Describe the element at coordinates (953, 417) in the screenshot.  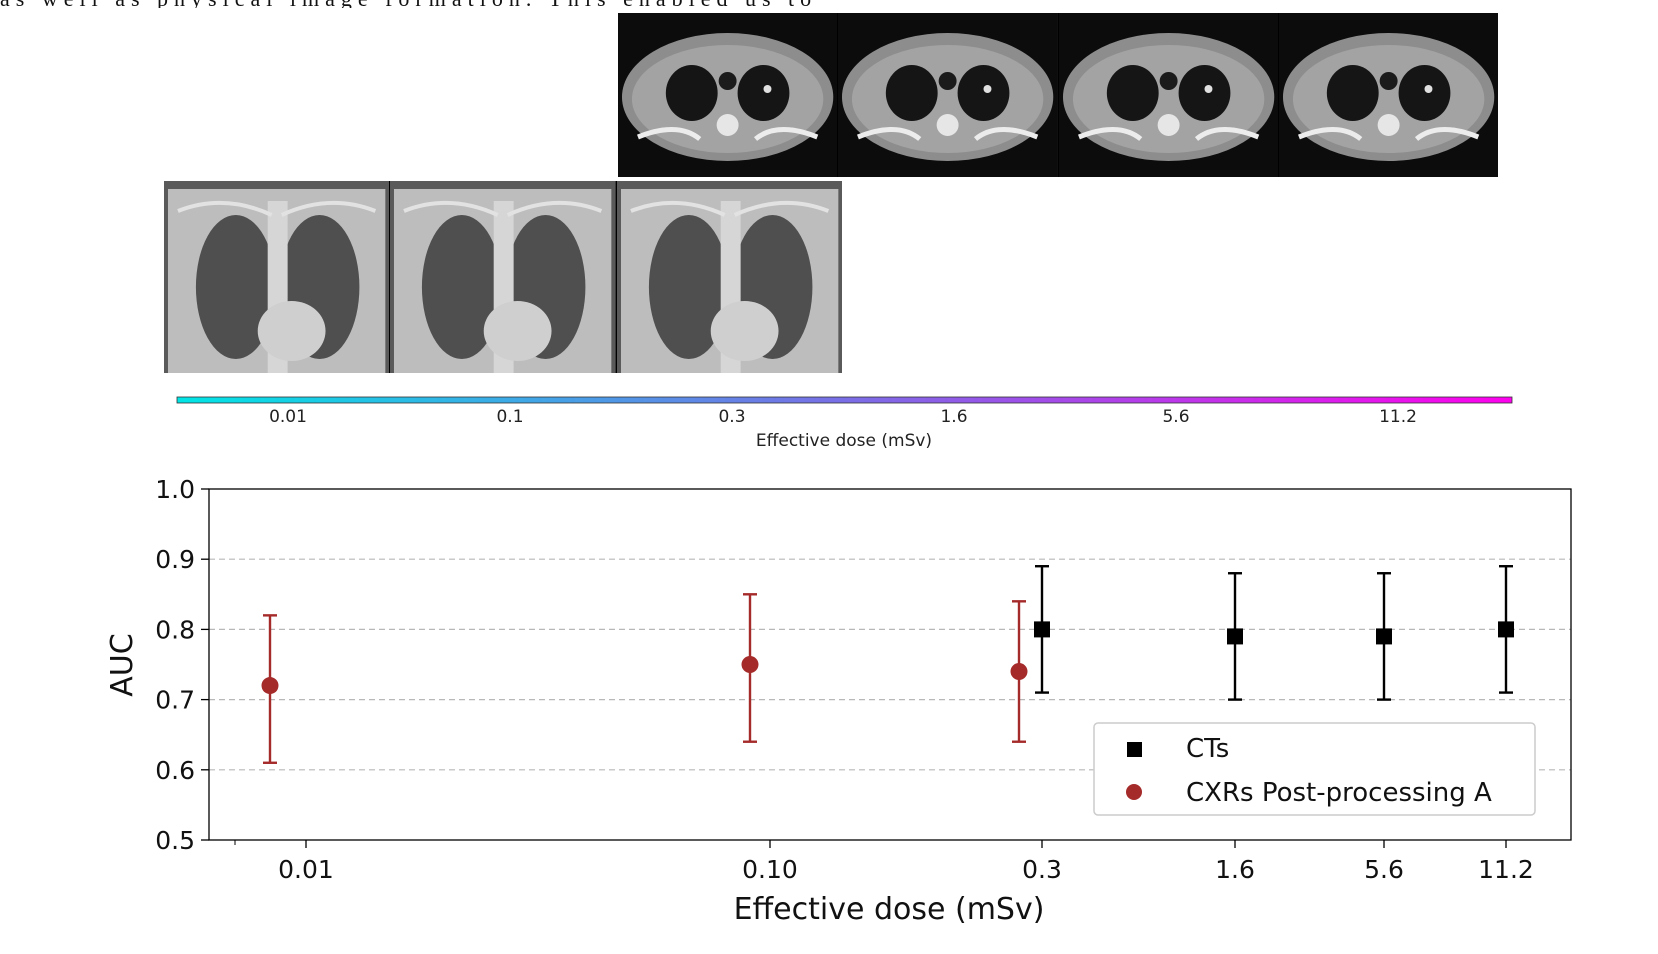
I see `color-scale-tick-label: 1.6` at that location.